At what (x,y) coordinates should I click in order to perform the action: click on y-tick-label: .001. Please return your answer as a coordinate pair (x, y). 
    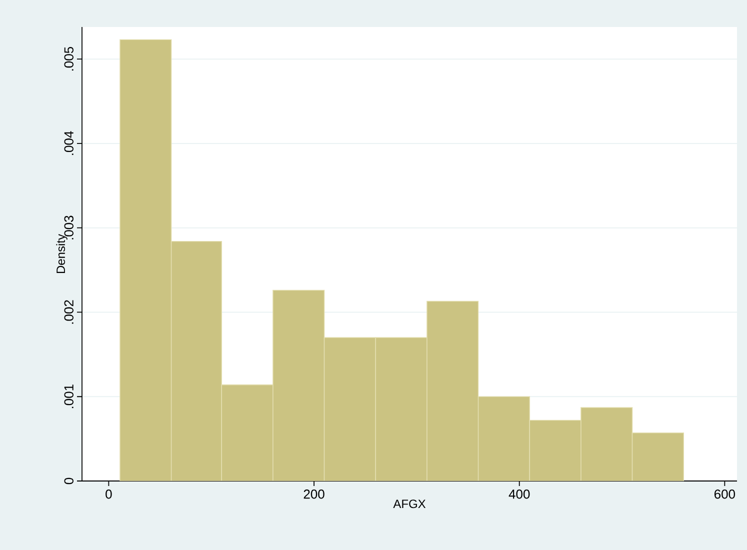
    Looking at the image, I should click on (69, 396).